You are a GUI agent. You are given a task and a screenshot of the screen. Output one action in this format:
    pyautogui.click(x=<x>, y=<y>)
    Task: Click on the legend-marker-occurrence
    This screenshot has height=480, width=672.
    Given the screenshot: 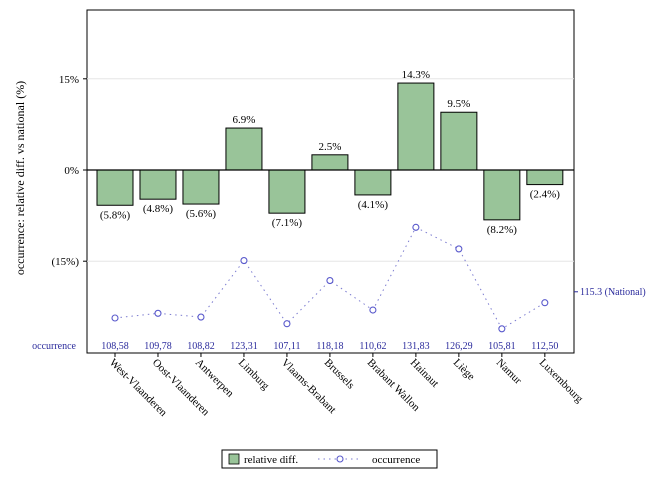 What is the action you would take?
    pyautogui.click(x=340, y=459)
    